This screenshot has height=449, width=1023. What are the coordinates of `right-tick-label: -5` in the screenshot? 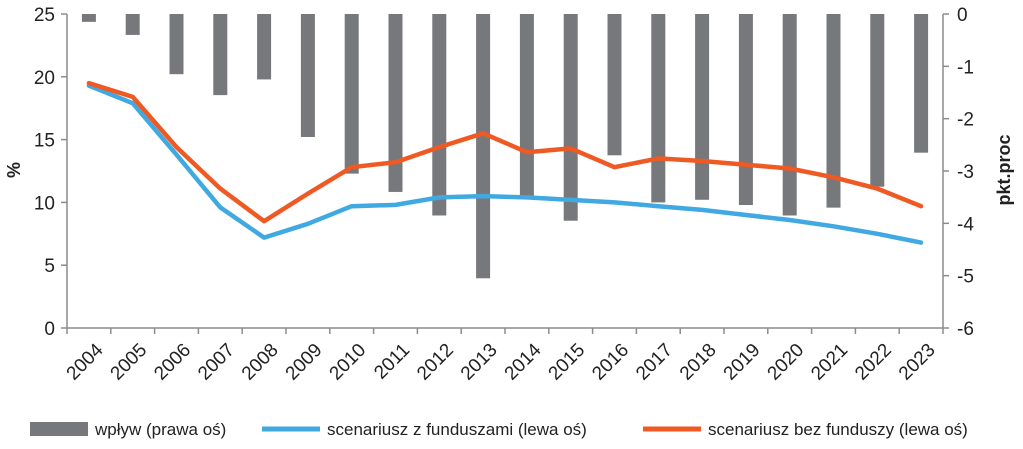 It's located at (965, 277).